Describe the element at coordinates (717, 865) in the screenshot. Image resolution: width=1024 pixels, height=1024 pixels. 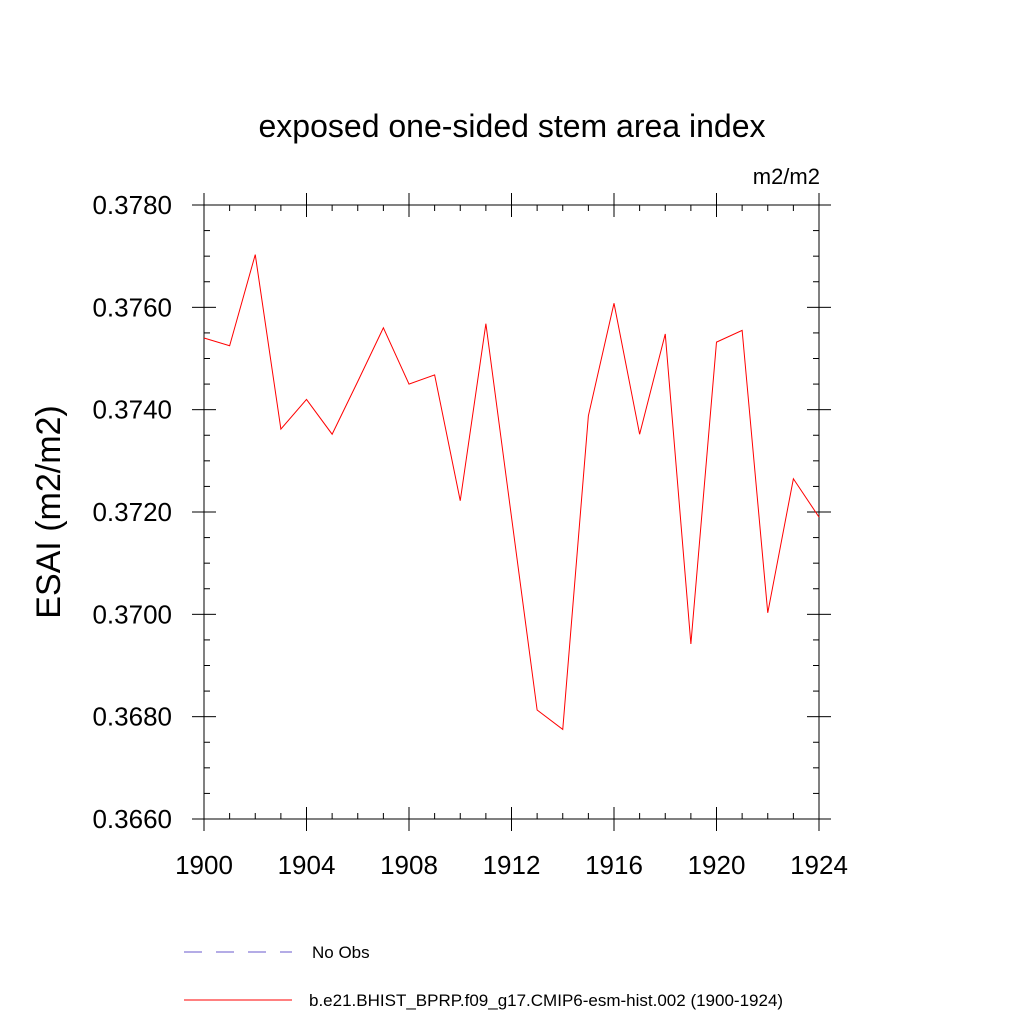
I see `x-tick-label: 1920` at that location.